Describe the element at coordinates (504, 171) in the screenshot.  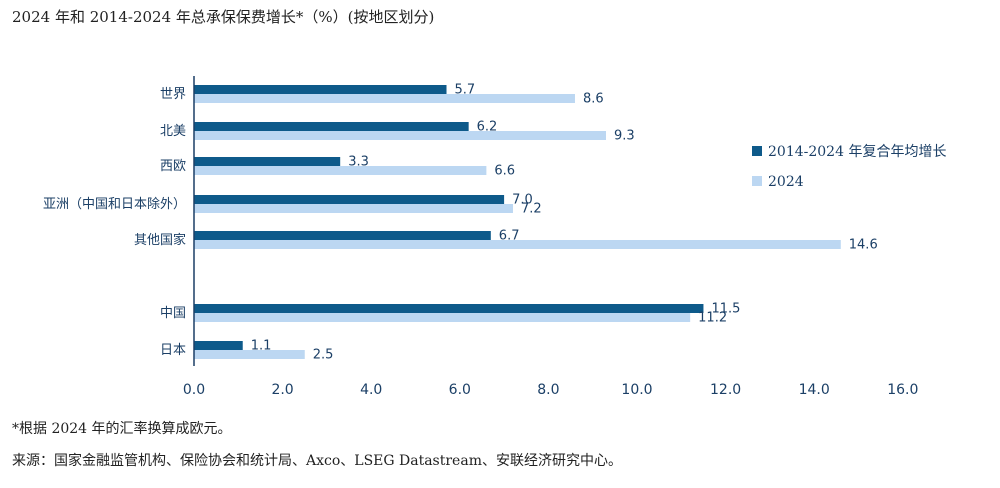
I see `value-label-2024: 6.6` at that location.